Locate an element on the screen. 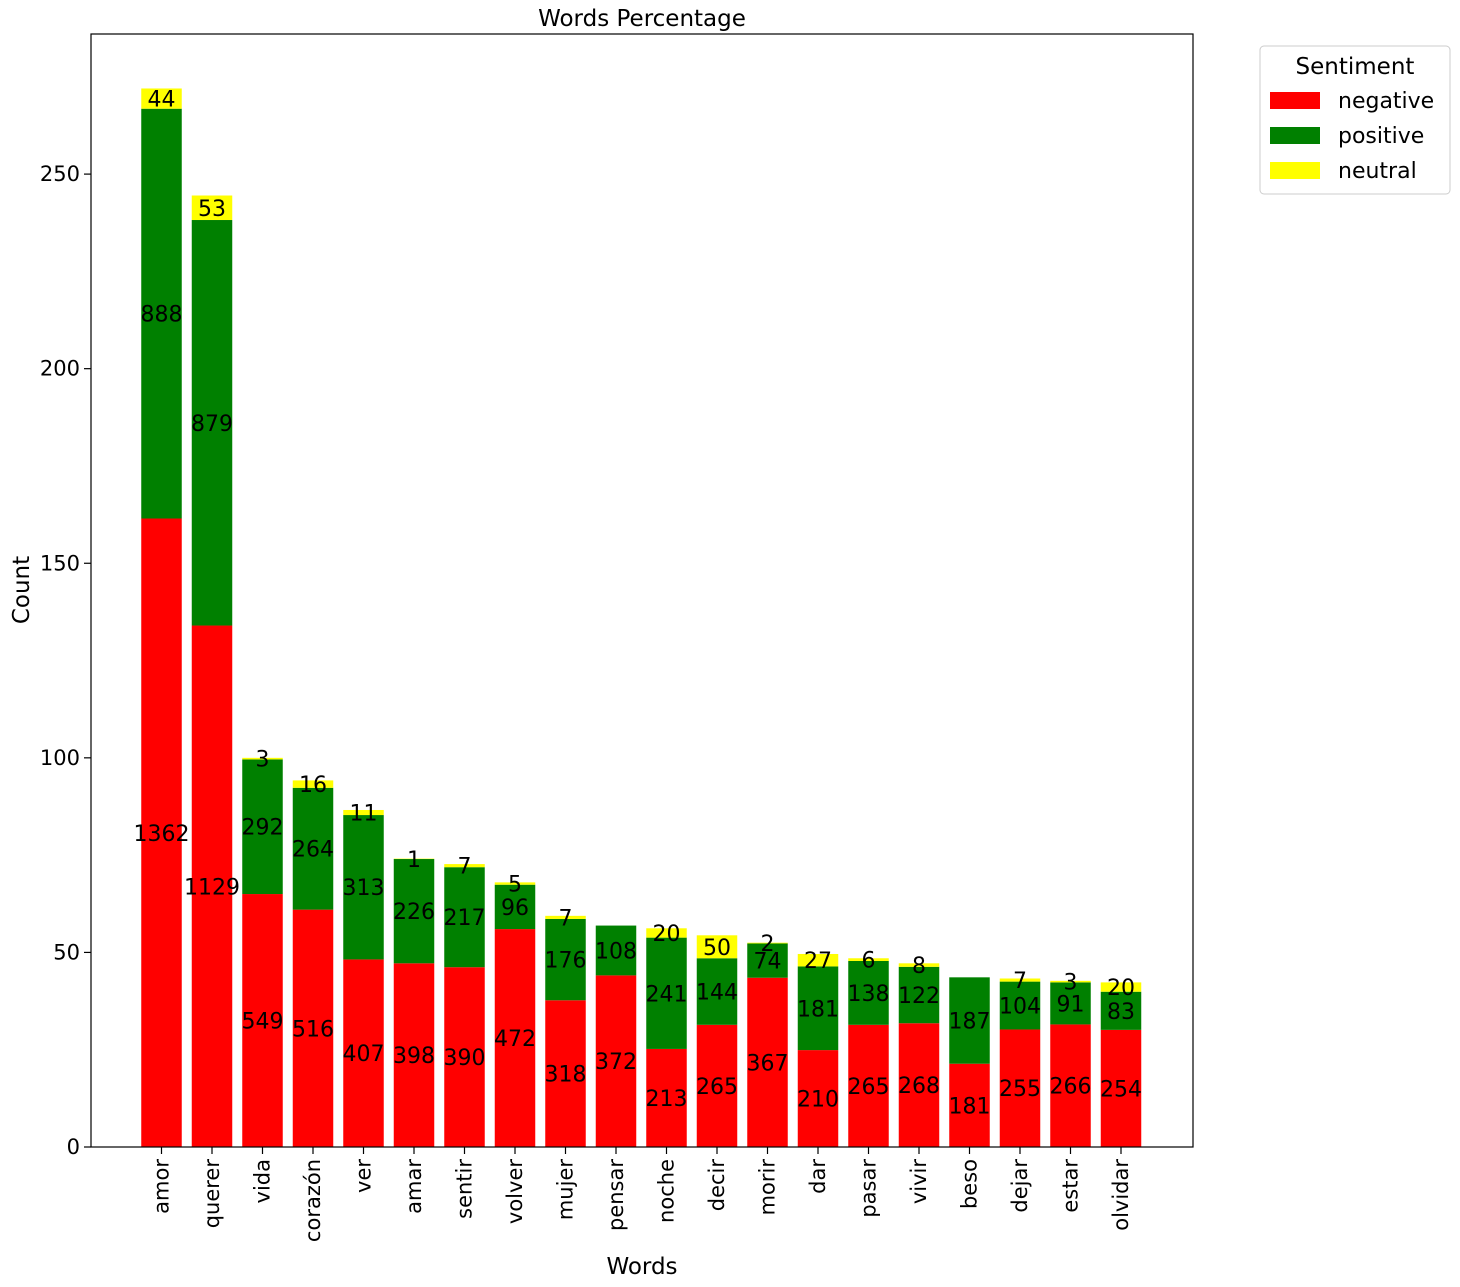  x-tick-label-morir: morir is located at coordinates (768, 1187).